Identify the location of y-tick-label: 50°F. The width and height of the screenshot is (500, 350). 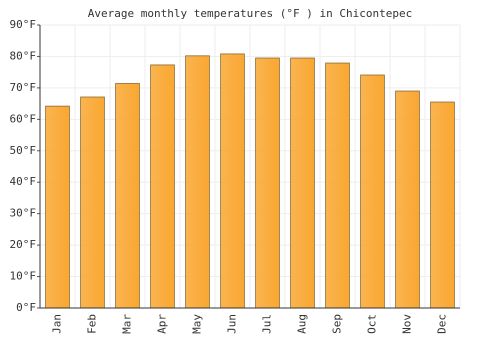
(23, 150).